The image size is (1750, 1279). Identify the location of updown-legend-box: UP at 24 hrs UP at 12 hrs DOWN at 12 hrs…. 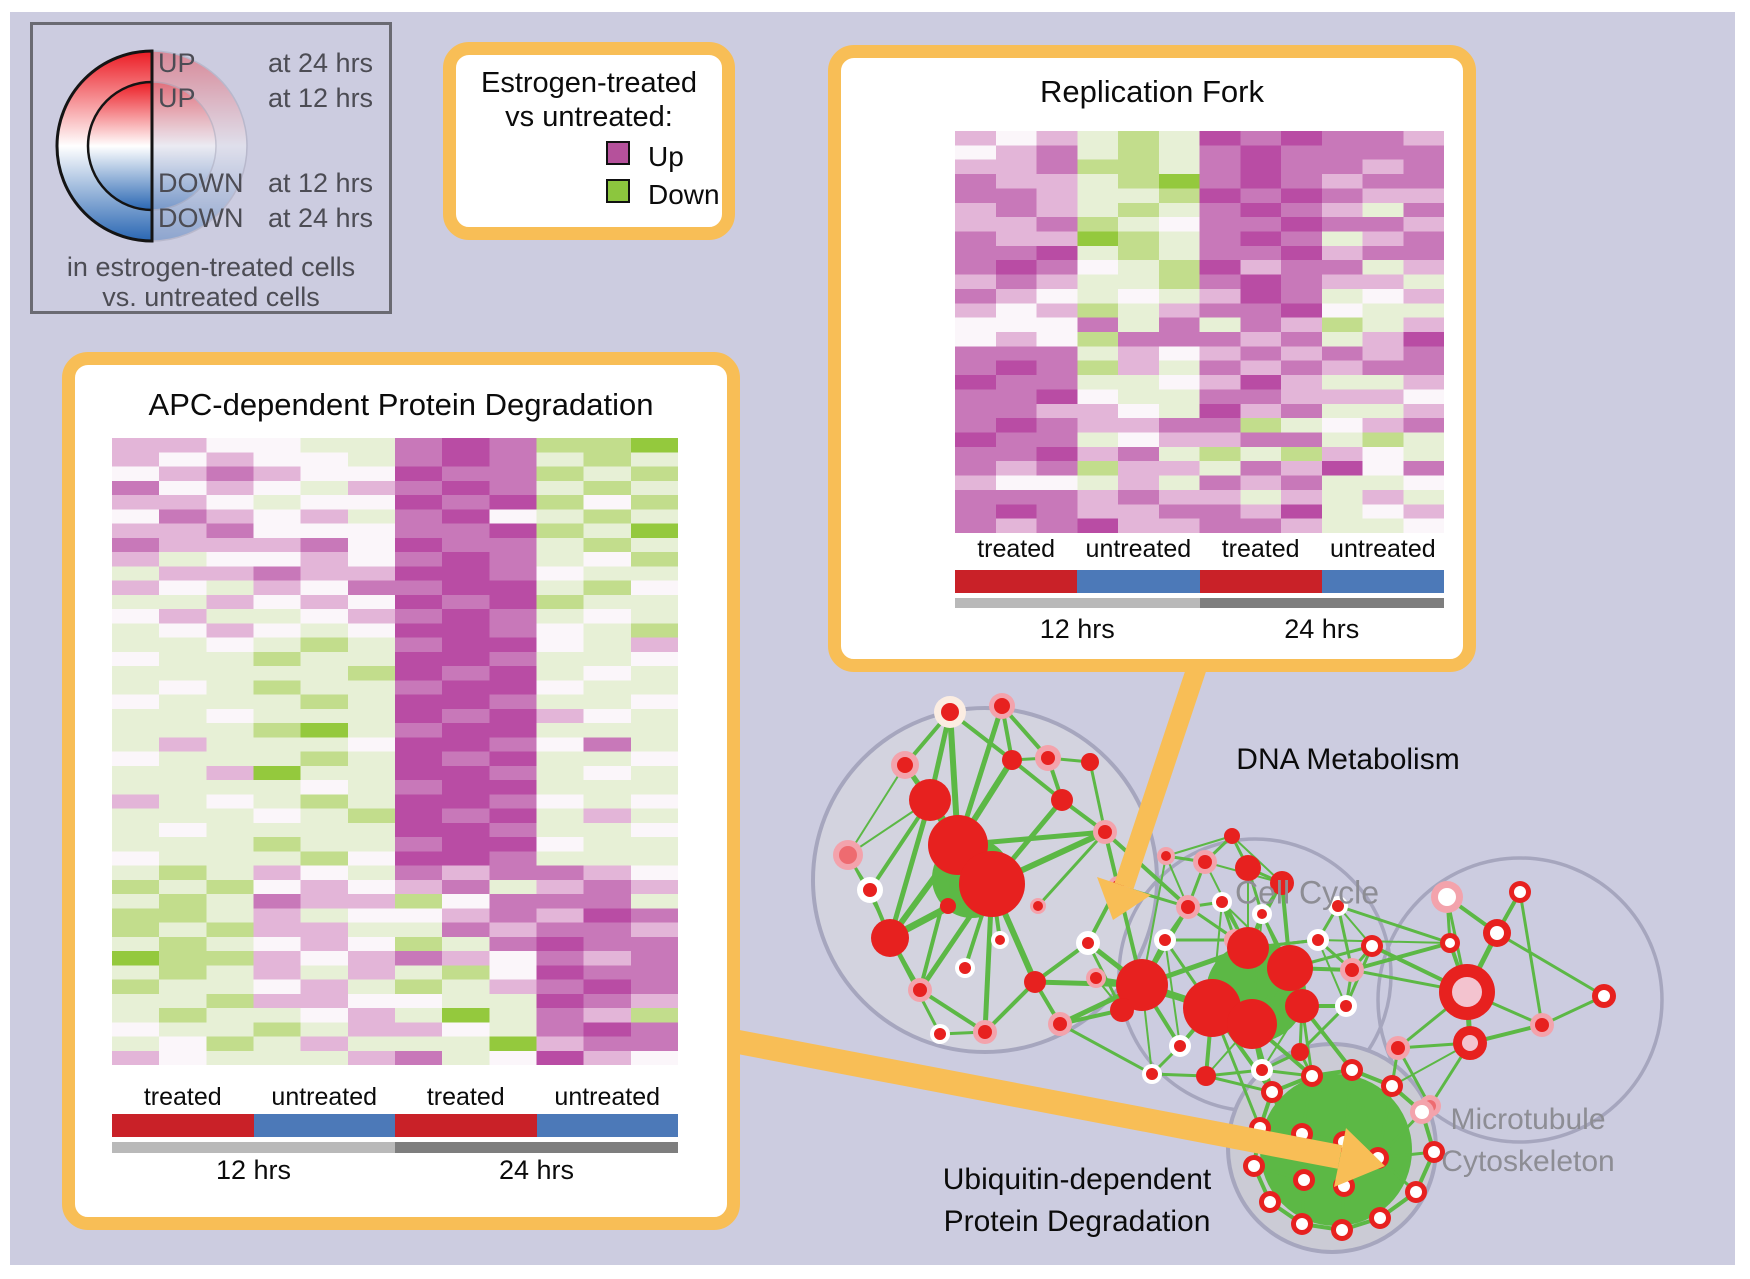
(211, 168).